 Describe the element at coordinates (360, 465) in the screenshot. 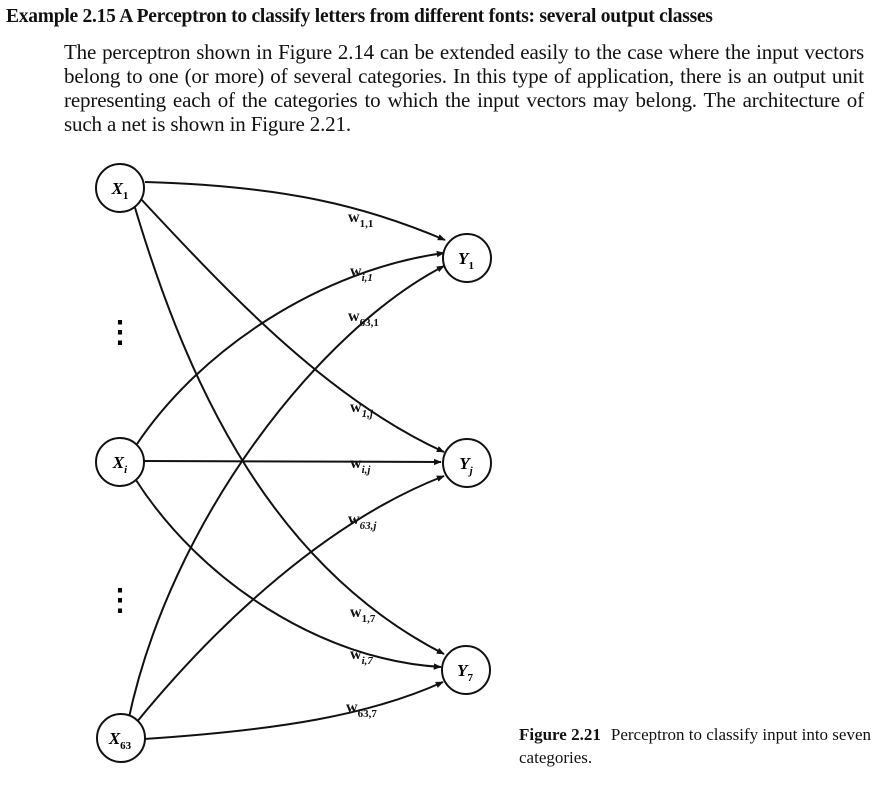

I see `weight-label-wij: wi,j` at that location.